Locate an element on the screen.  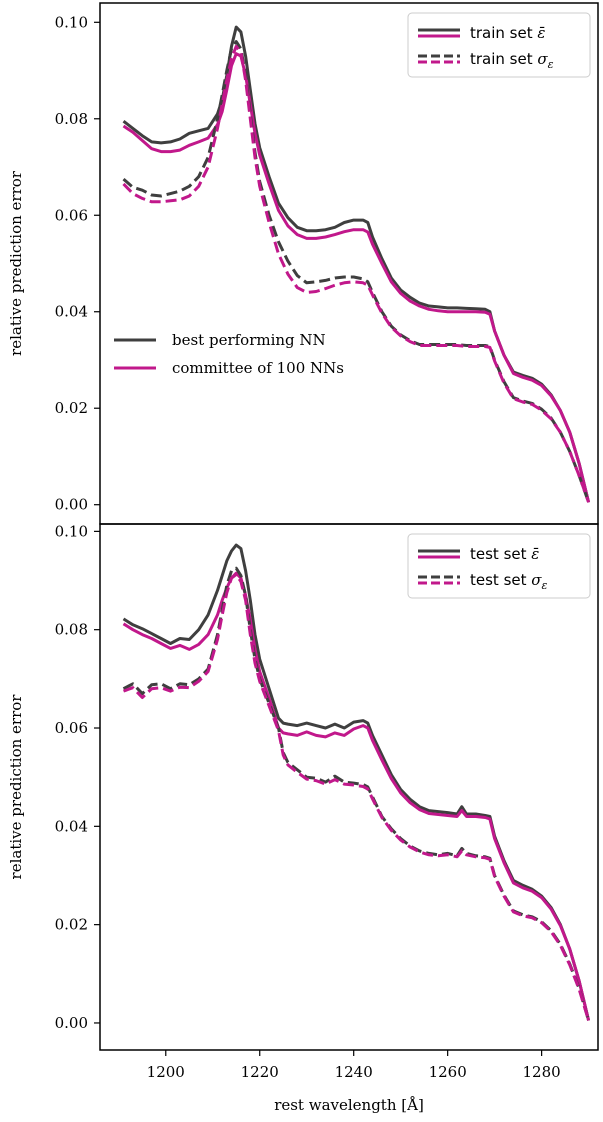
bottom-ytick-label: 0.00 is located at coordinates (71, 1023).